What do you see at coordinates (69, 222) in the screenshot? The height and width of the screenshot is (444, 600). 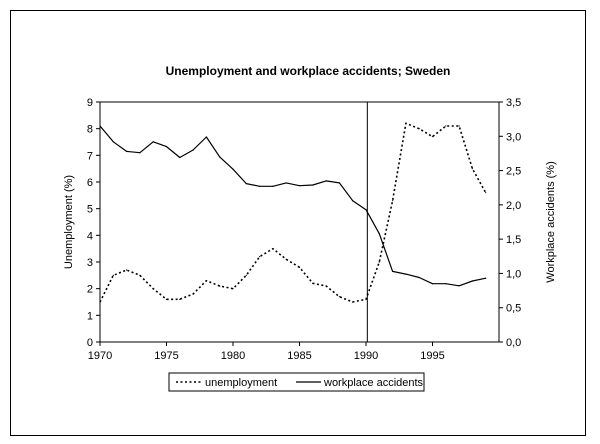 I see `y-axis-label: Unemployment (%)` at bounding box center [69, 222].